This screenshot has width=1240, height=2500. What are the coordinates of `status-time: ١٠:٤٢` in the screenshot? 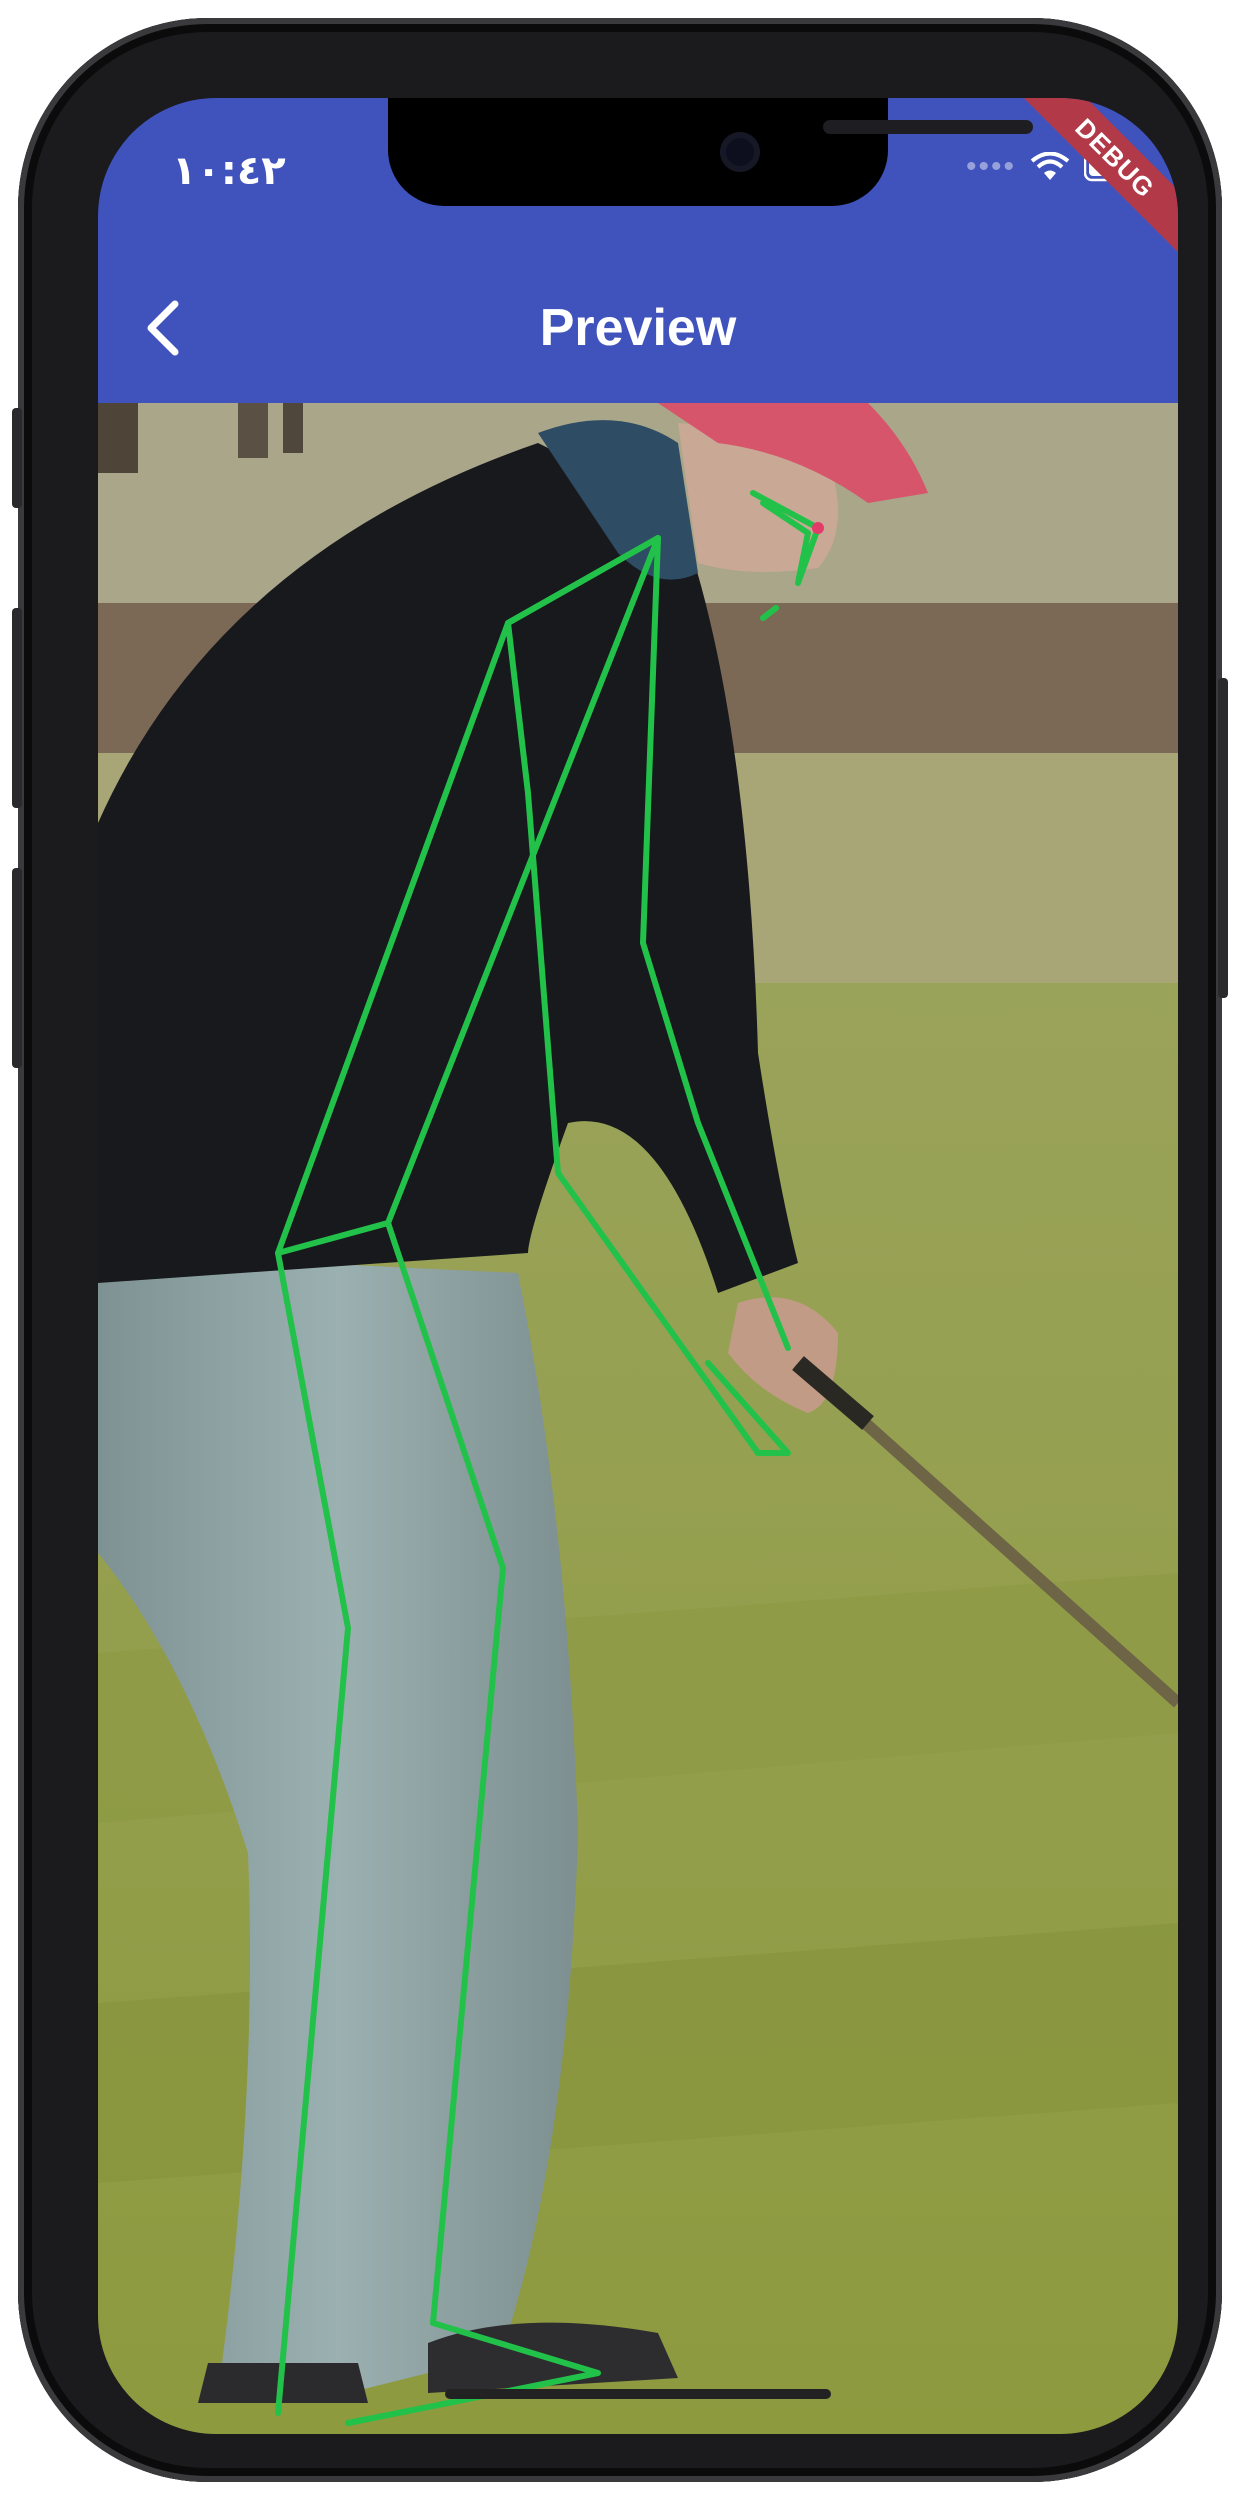 It's located at (229, 171).